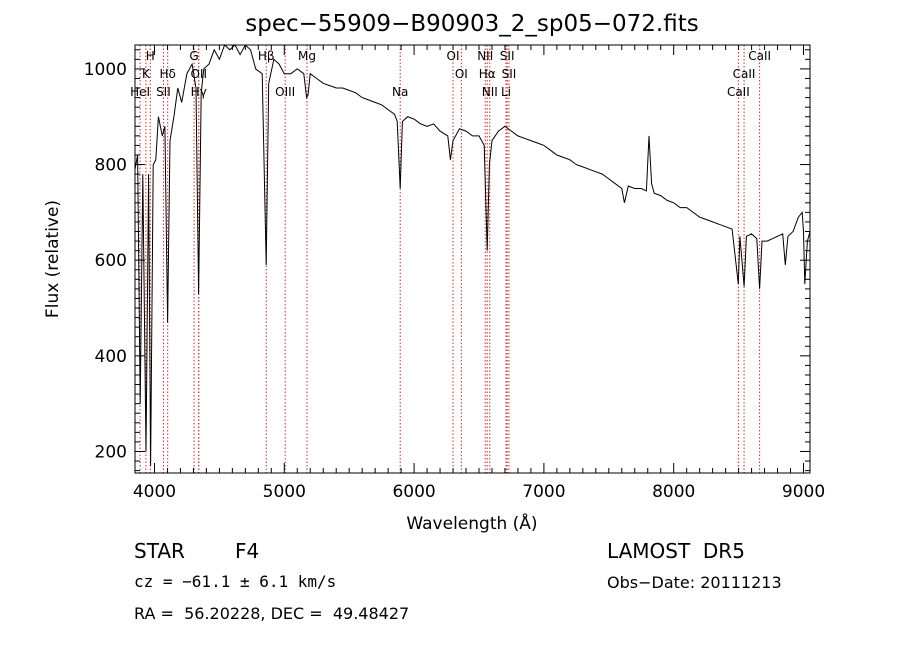 The width and height of the screenshot is (900, 649). I want to click on y-tick-label: 600, so click(111, 261).